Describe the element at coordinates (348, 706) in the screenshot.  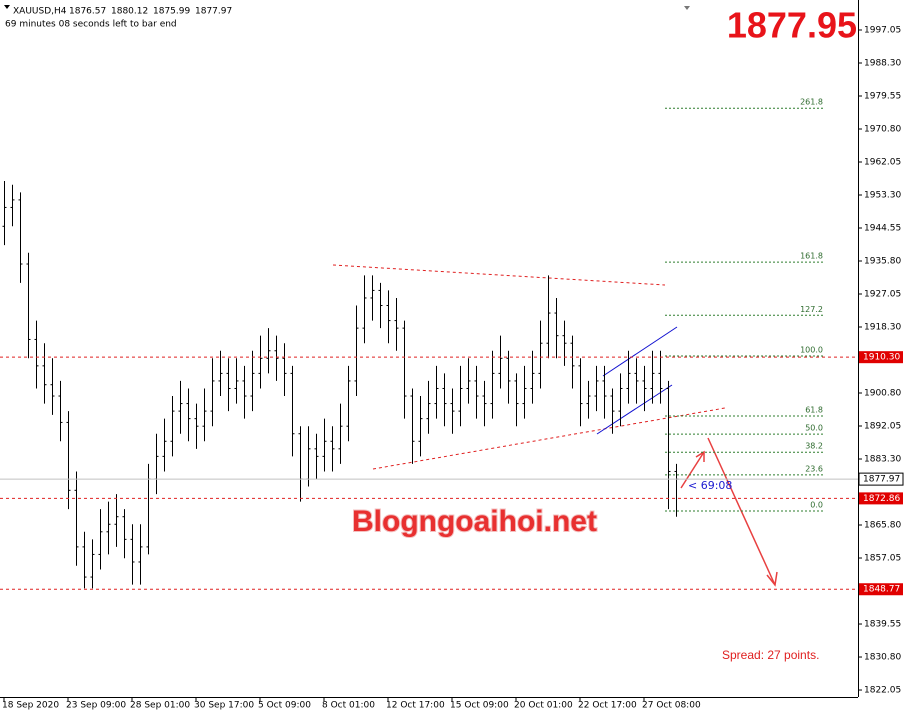
I see `x-tick-label: 8 Oct 01:00` at that location.